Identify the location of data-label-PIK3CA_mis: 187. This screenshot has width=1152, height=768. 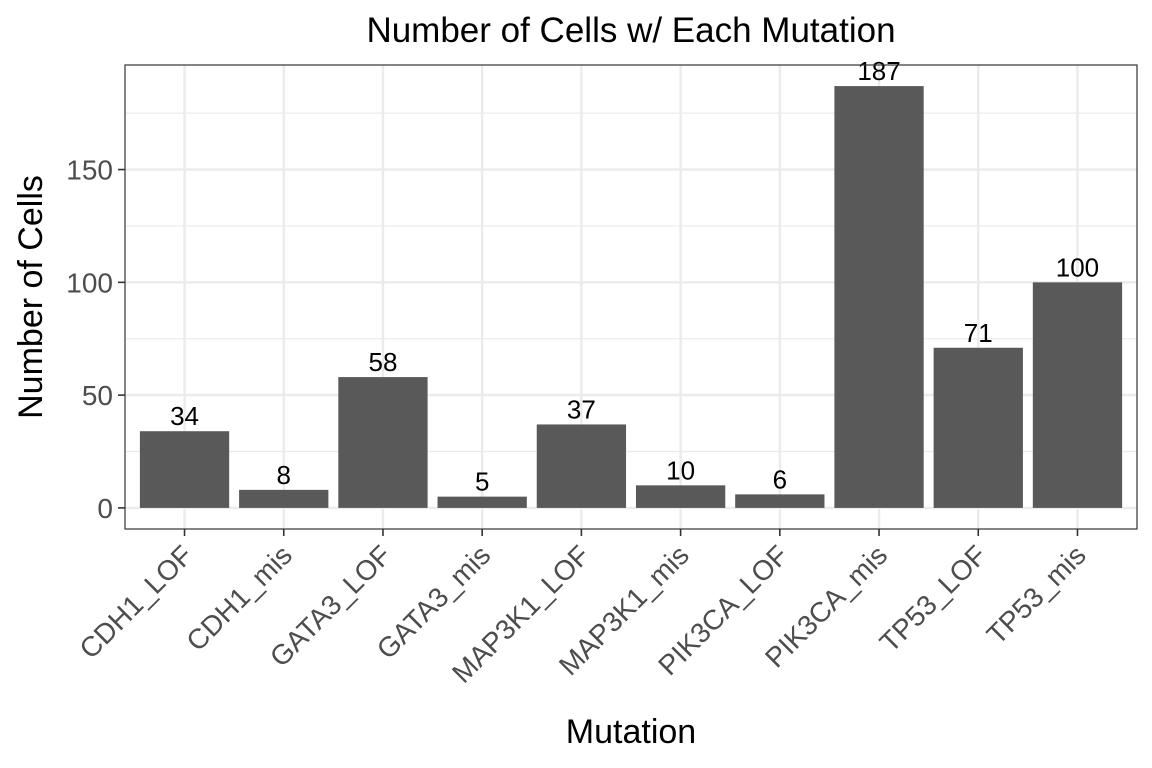
(878, 71).